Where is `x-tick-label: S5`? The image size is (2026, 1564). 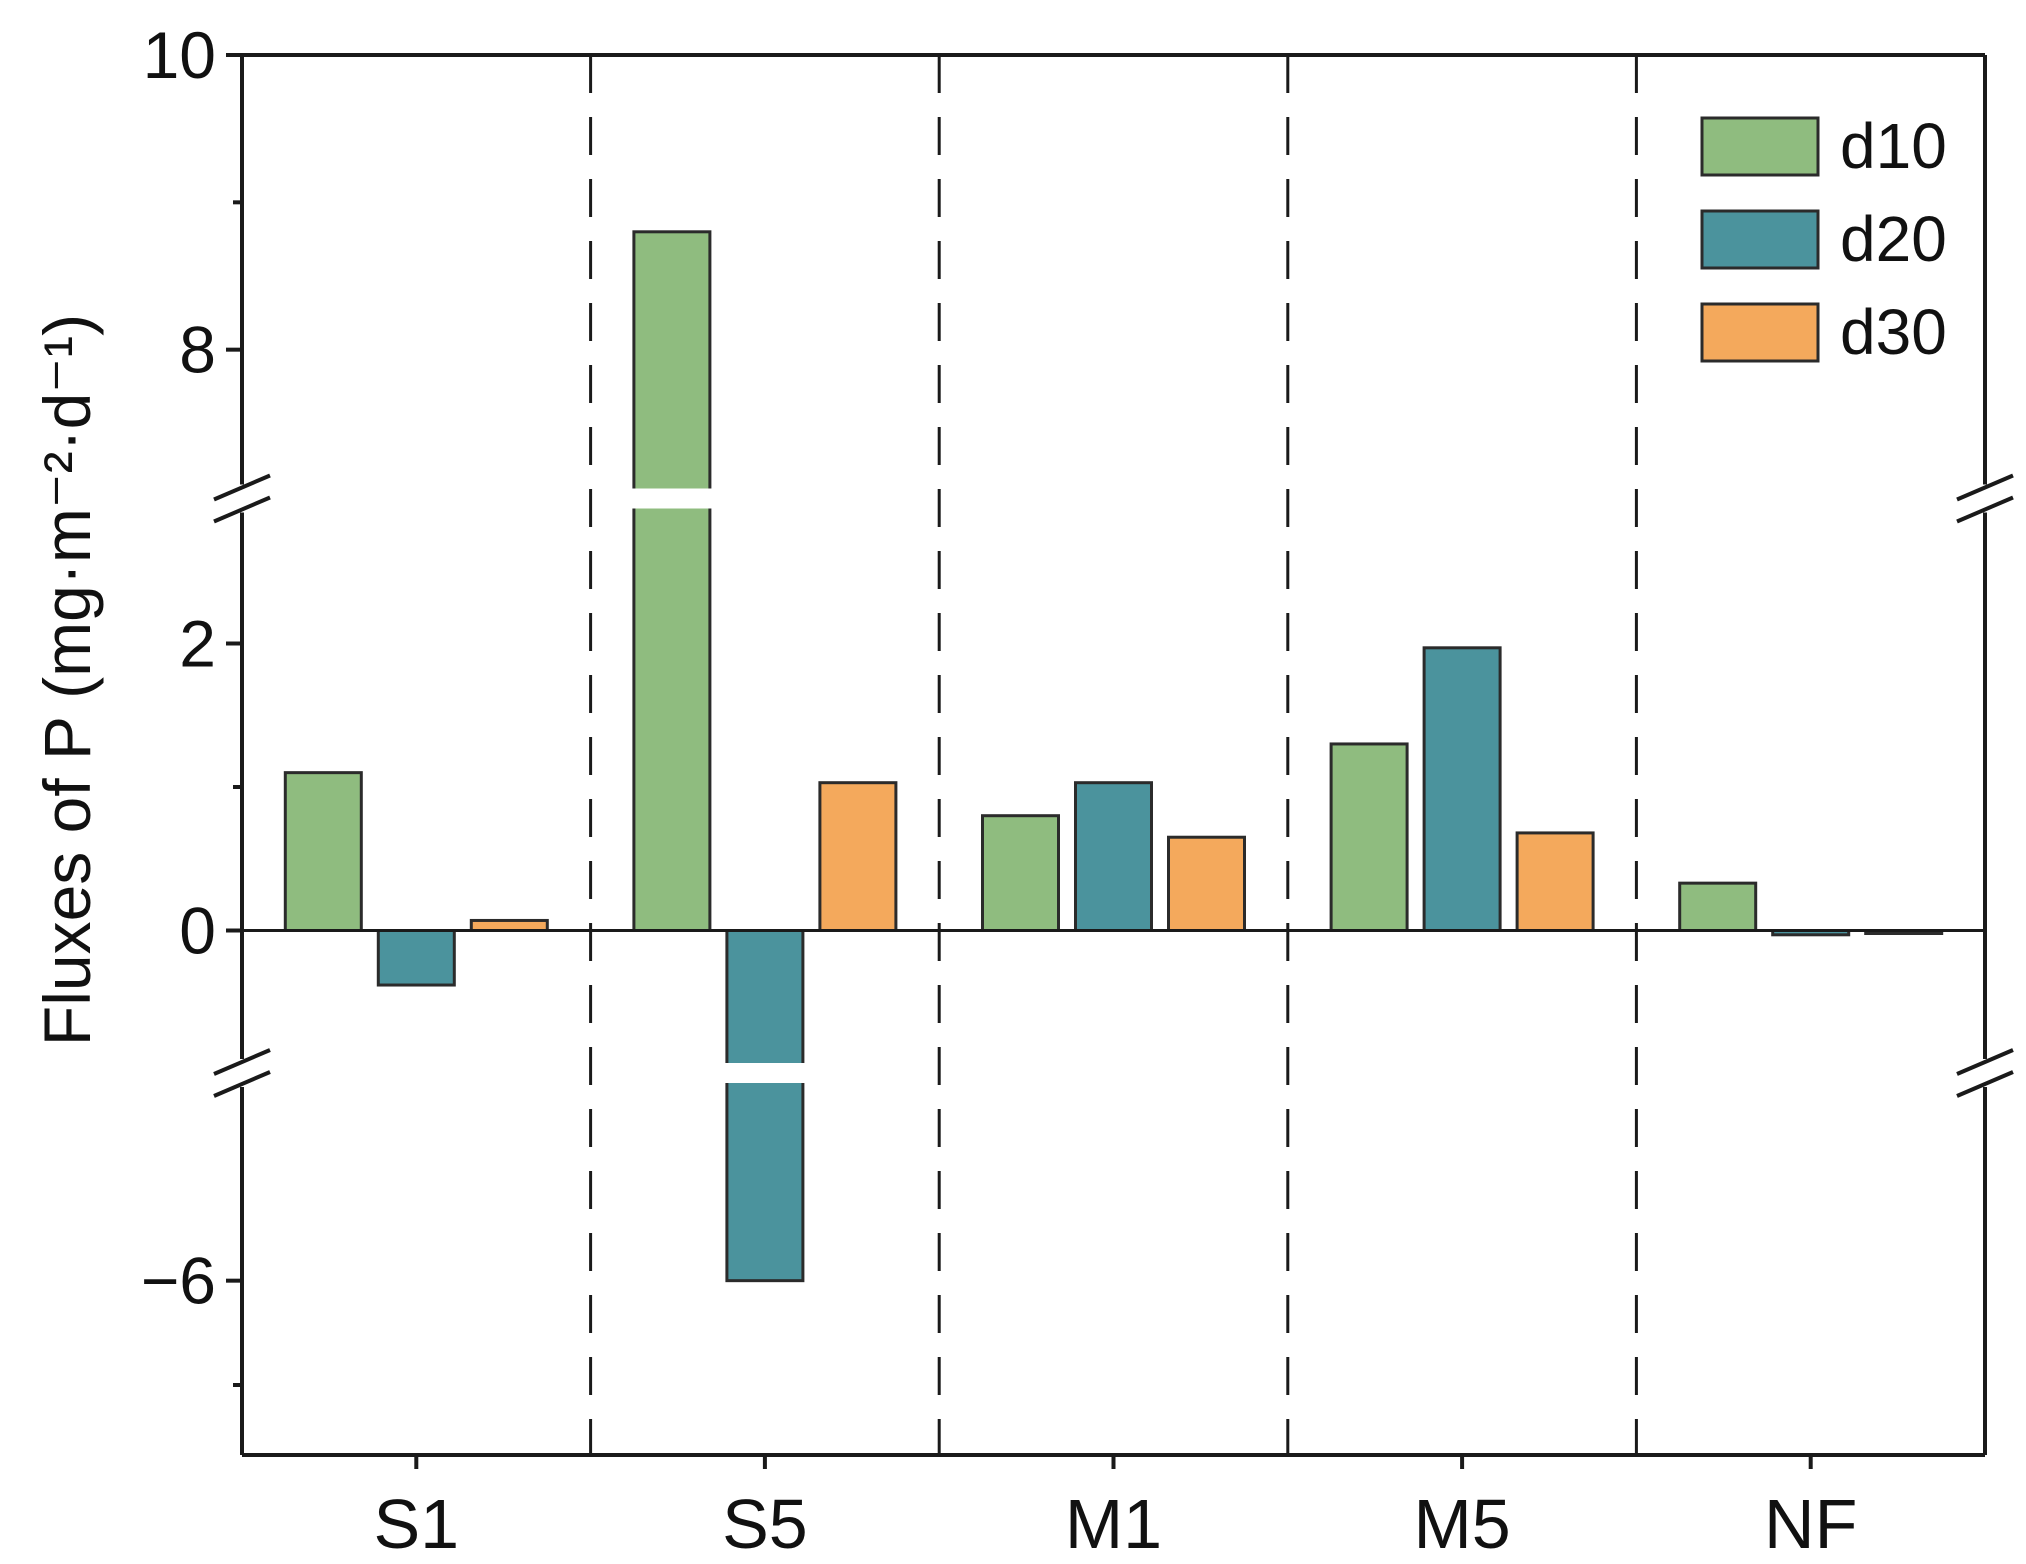
x-tick-label: S5 is located at coordinates (765, 1524).